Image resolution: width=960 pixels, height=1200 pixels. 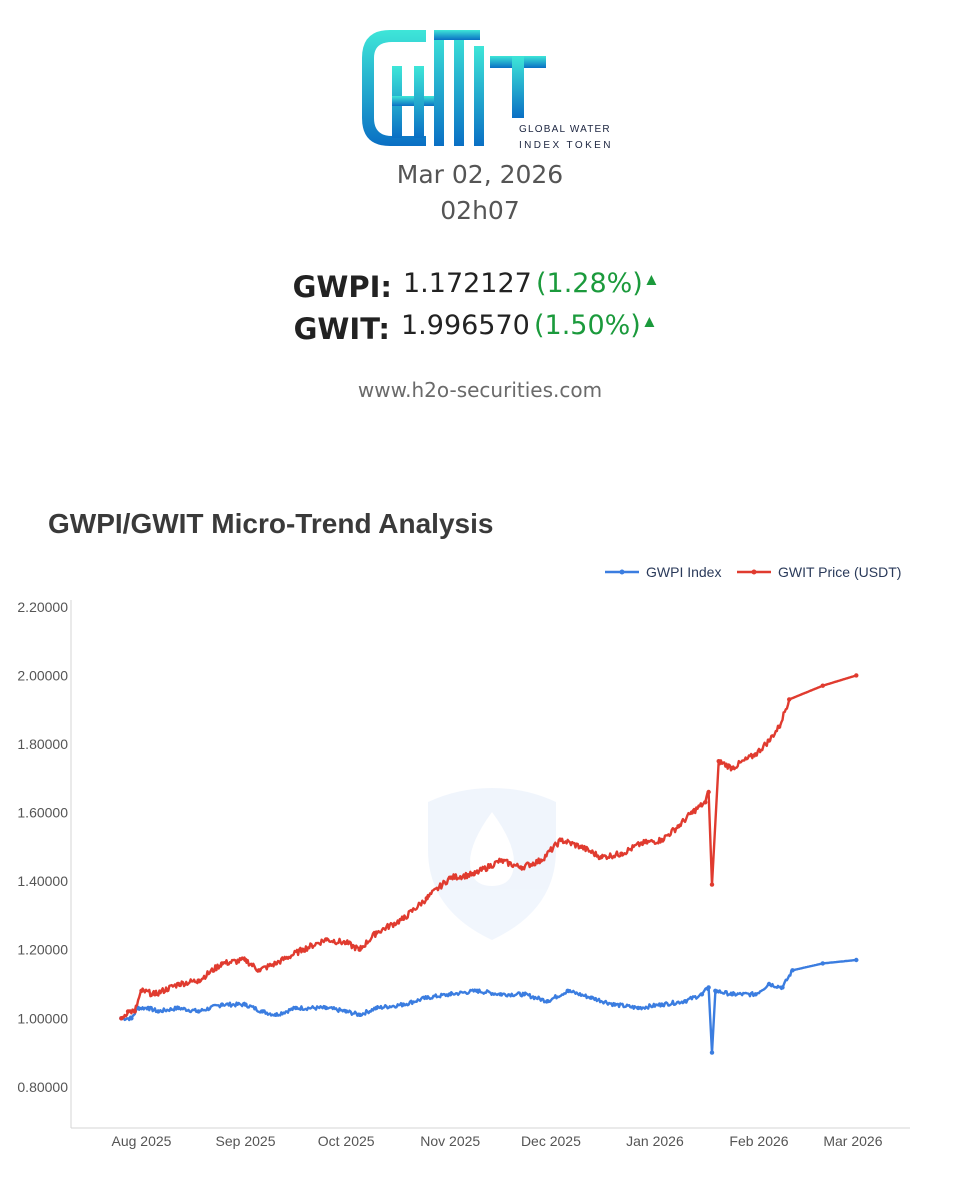 I want to click on quote-label: GWPI:, so click(x=342, y=287).